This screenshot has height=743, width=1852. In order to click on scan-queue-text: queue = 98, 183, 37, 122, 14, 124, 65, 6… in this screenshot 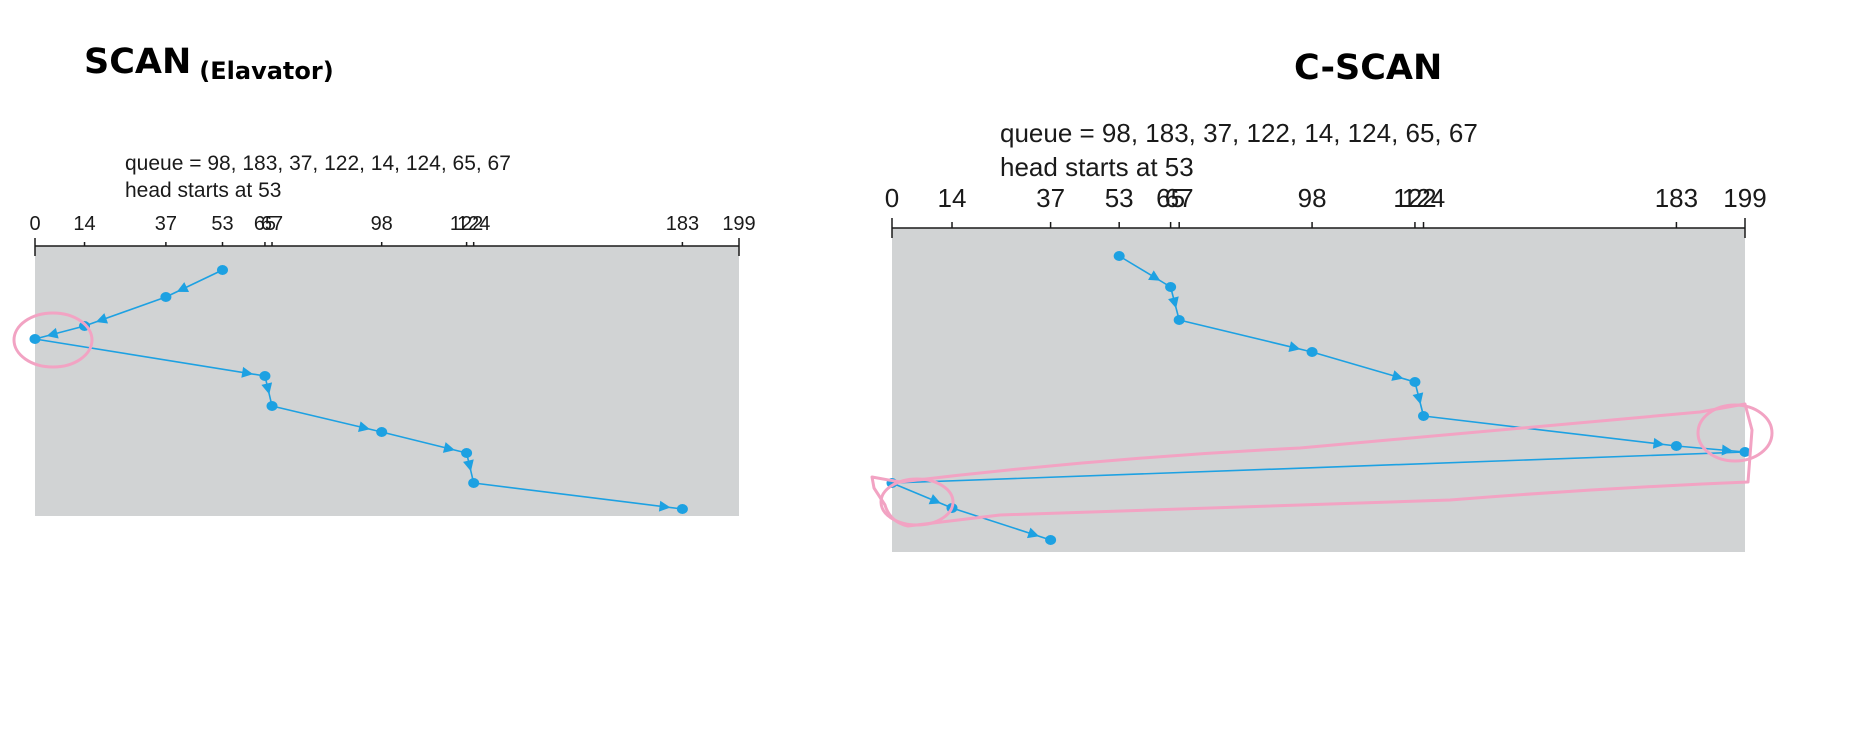, I will do `click(318, 163)`.